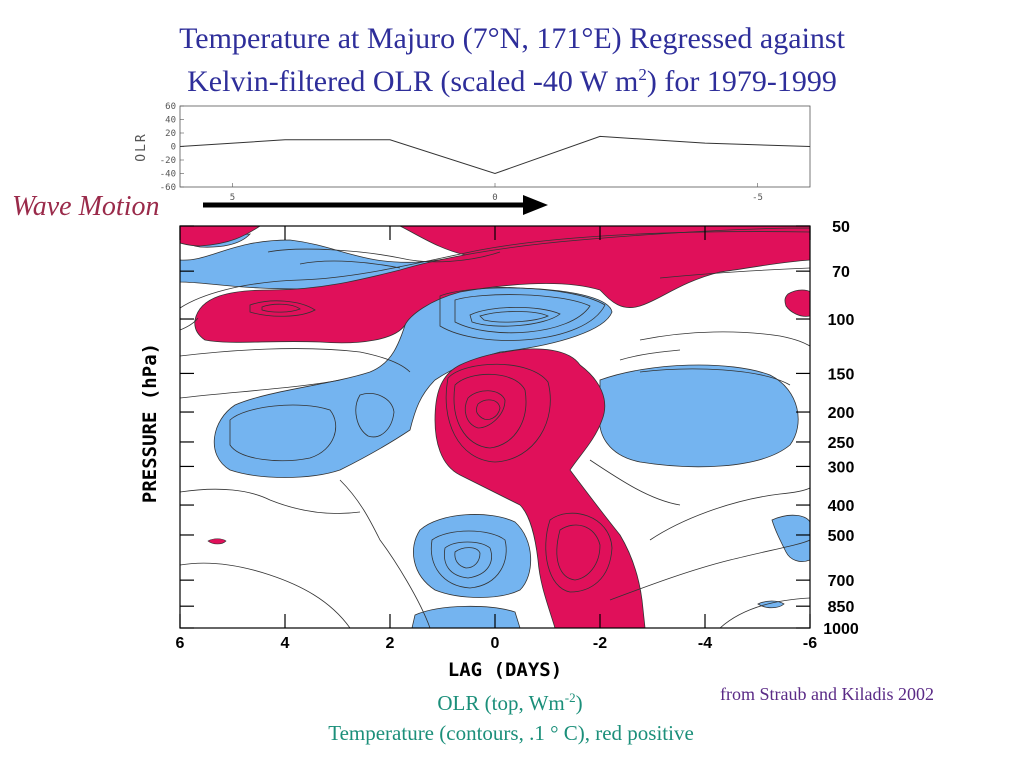 This screenshot has width=1024, height=768. What do you see at coordinates (841, 607) in the screenshot?
I see `pressure-tick-label: 850` at bounding box center [841, 607].